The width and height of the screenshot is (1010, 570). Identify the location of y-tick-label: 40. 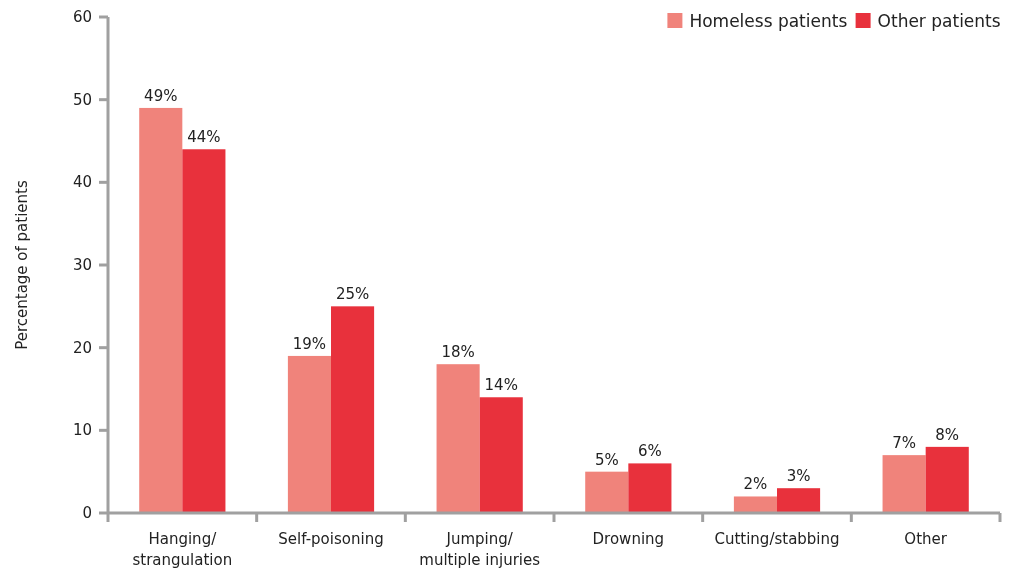
(82, 182).